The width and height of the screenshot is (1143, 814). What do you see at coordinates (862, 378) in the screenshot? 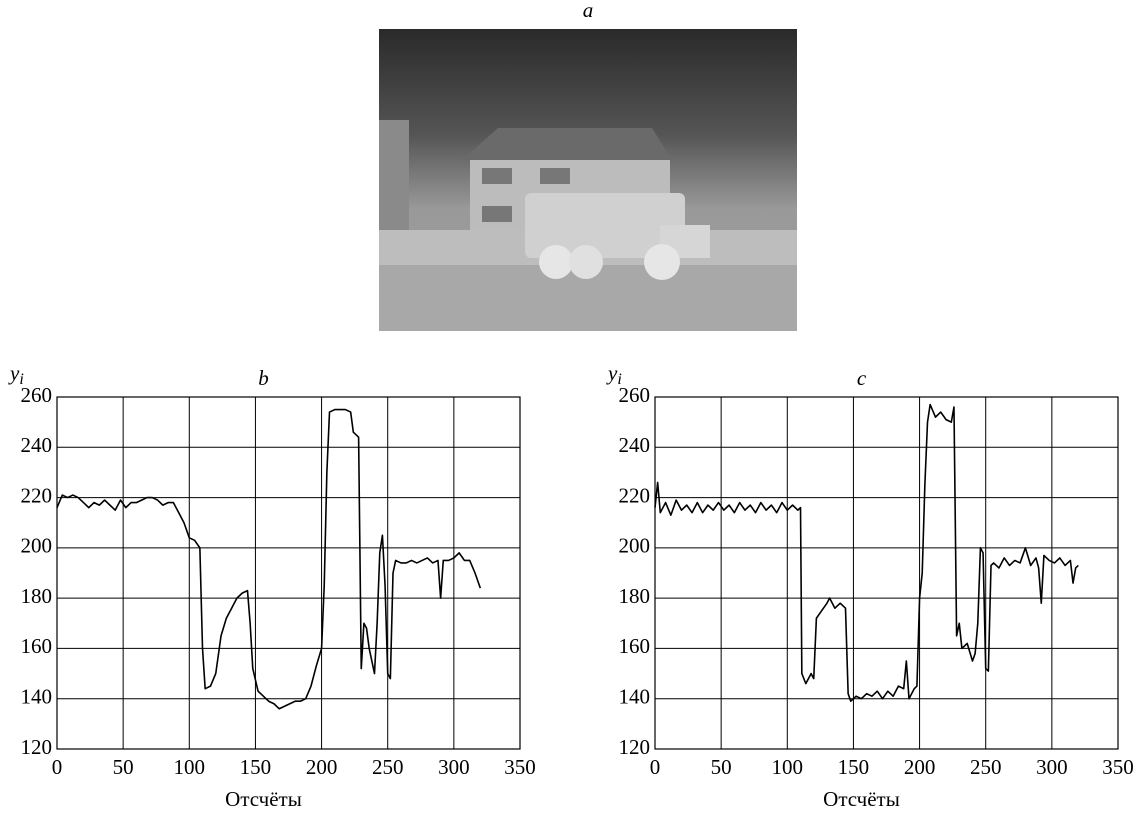
I see `chart-title: c` at bounding box center [862, 378].